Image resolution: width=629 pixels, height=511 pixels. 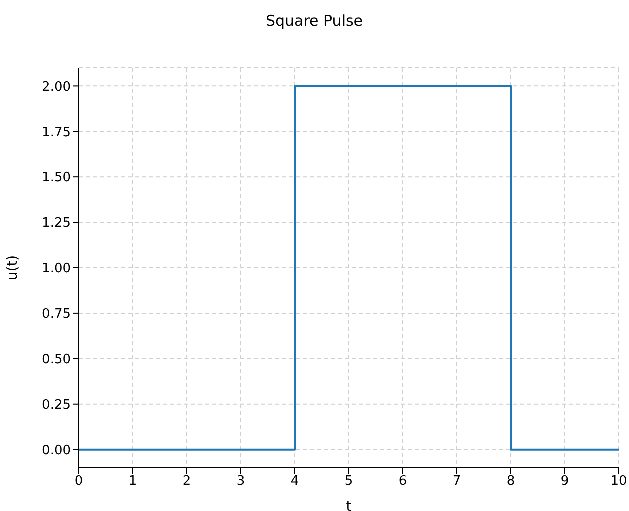 I want to click on x-tick-label: 7, so click(x=457, y=482).